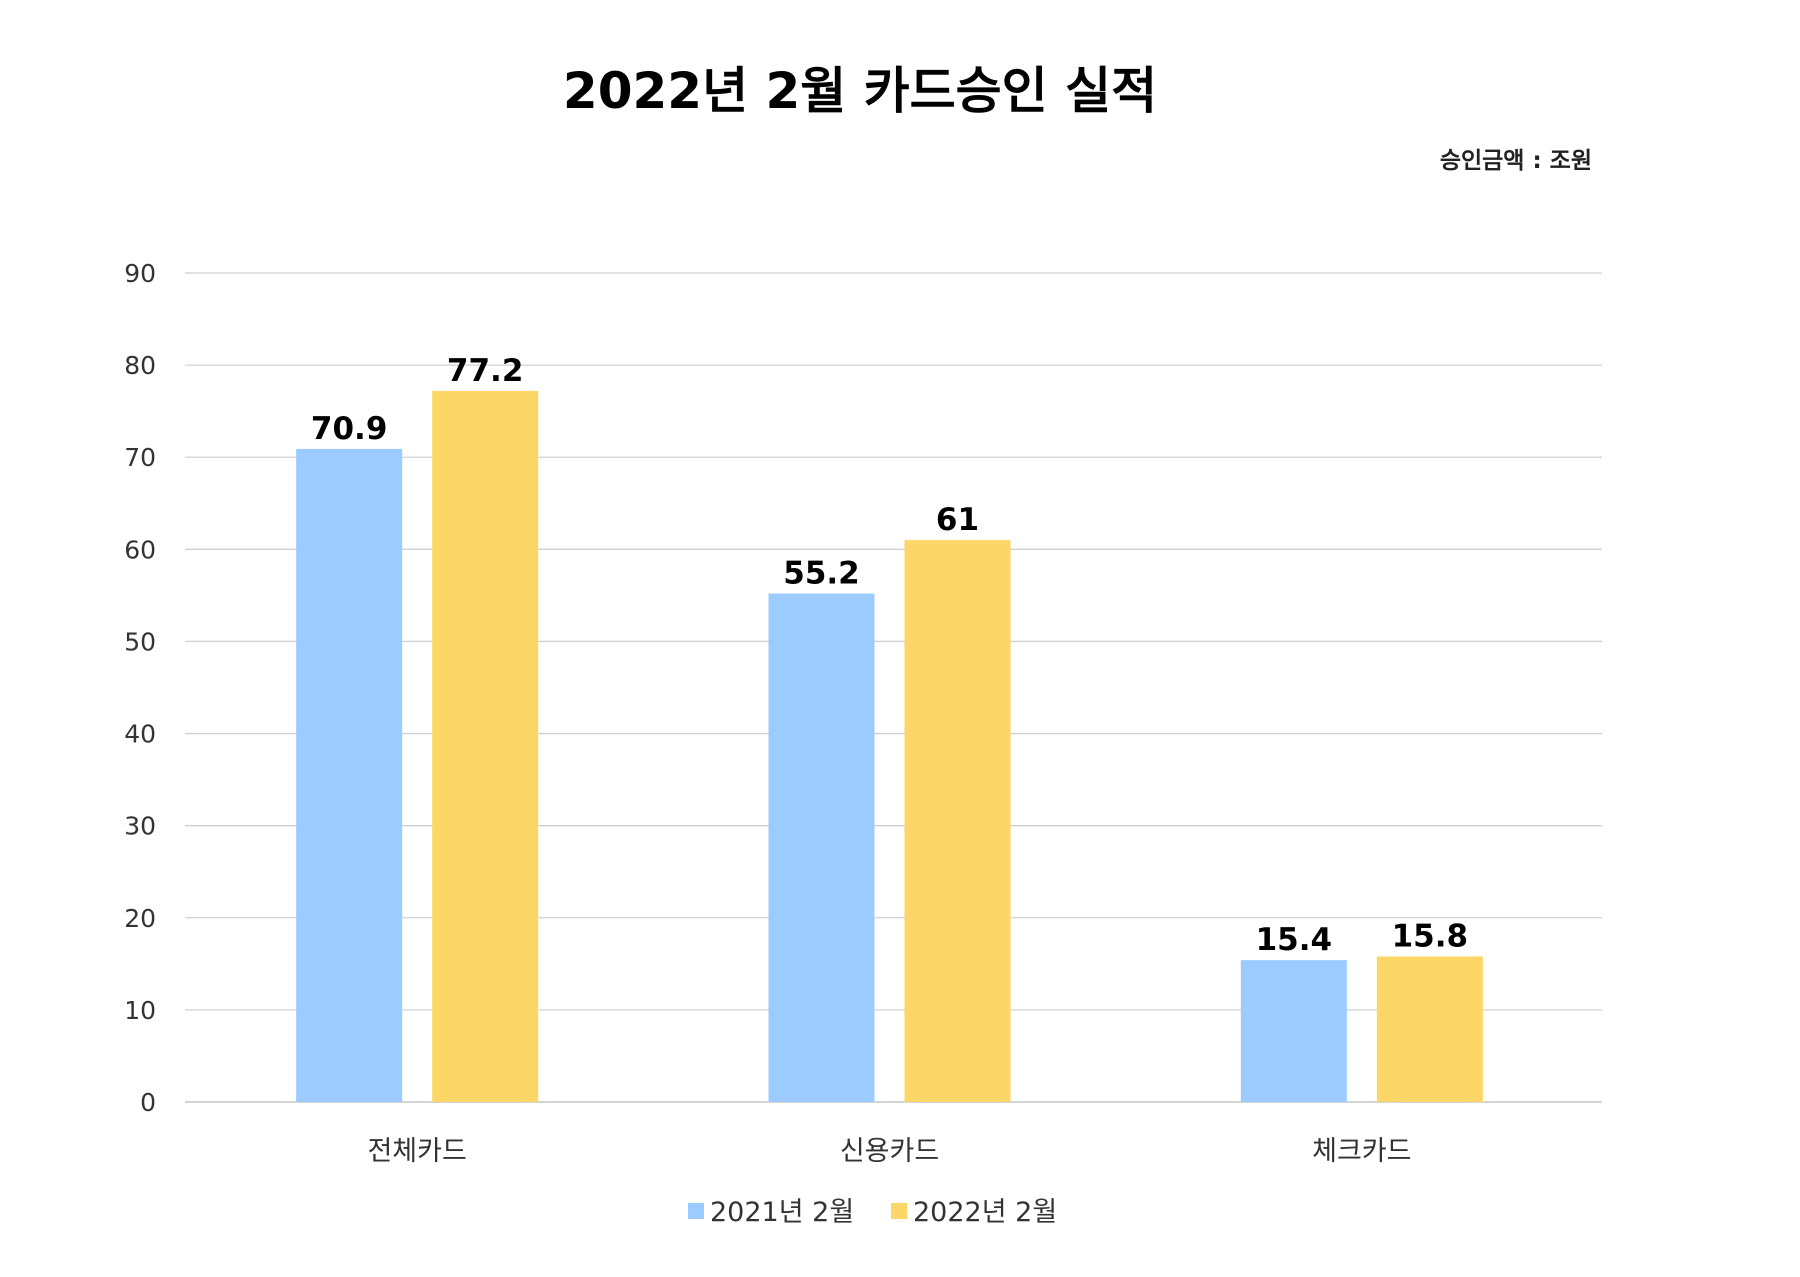 This screenshot has width=1800, height=1277. I want to click on x-tick-label: 전체카드, so click(416, 1151).